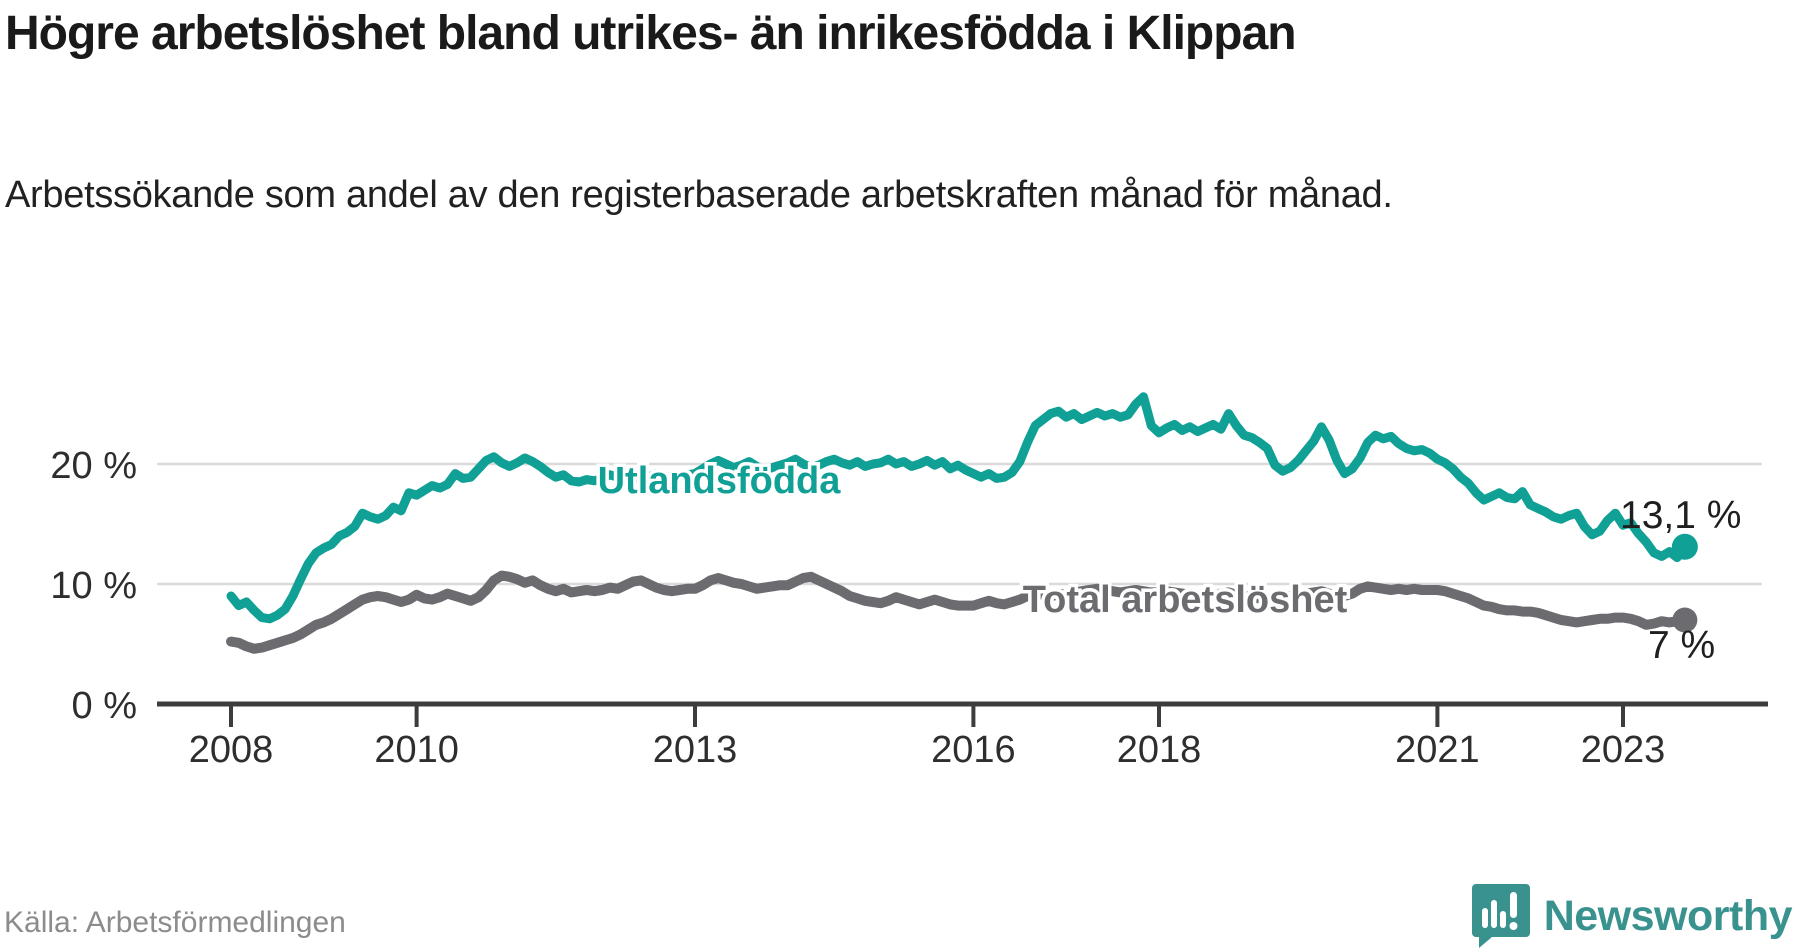 The width and height of the screenshot is (1800, 948). Describe the element at coordinates (973, 750) in the screenshot. I see `x-tick-label: 2016` at that location.